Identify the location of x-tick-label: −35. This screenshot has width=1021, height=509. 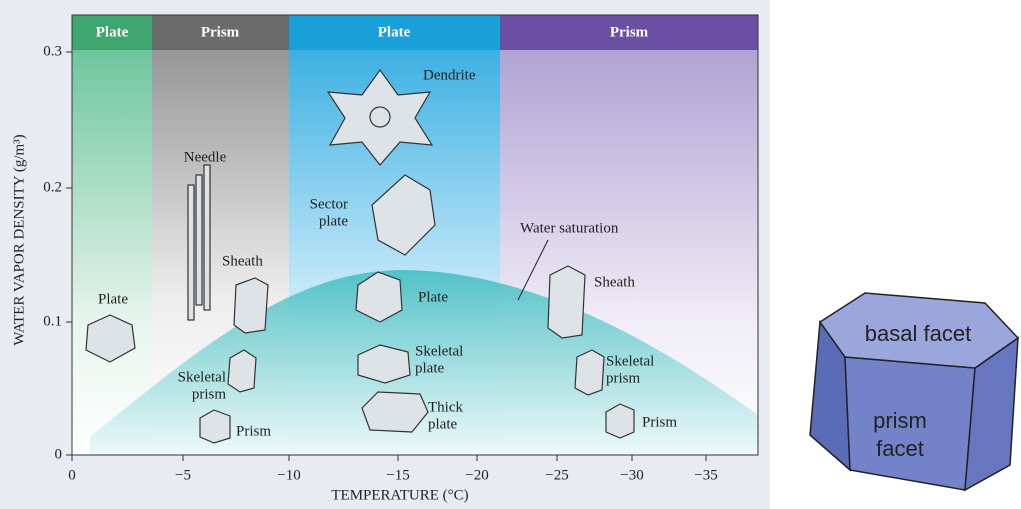
(705, 475).